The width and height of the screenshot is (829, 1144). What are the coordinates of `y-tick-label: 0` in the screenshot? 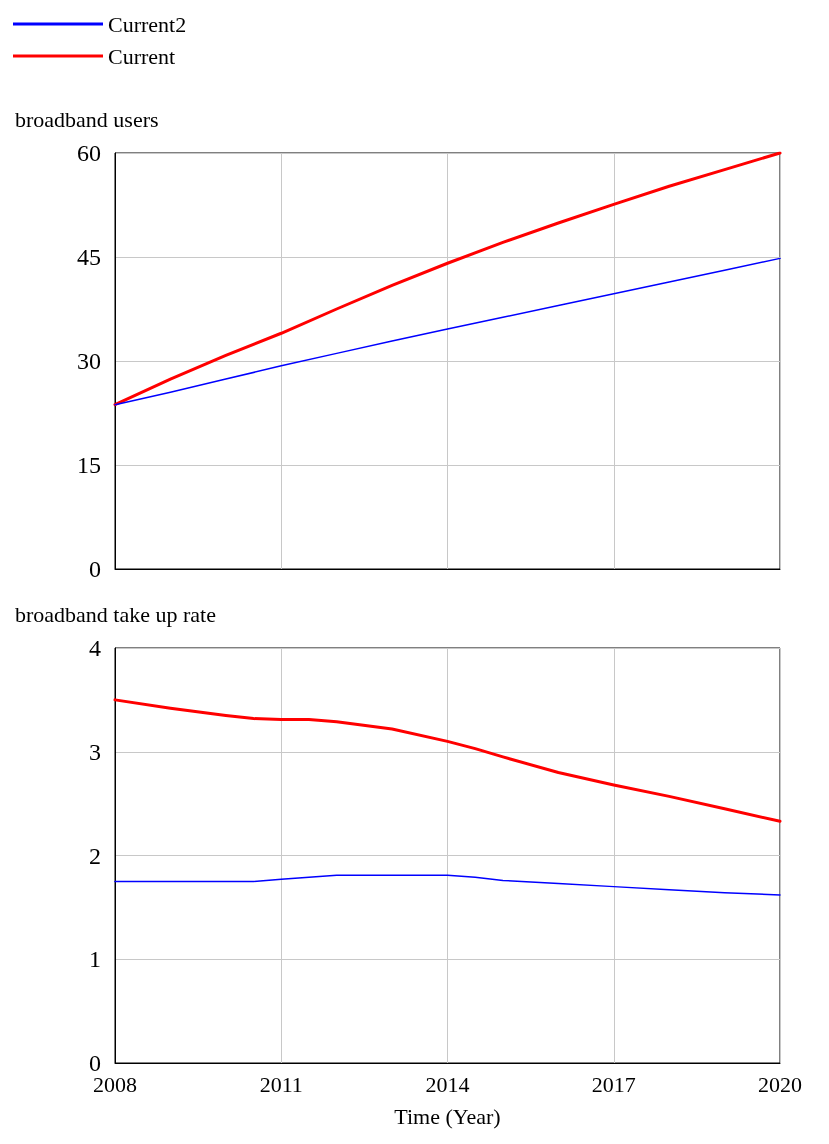 It's located at (95, 569).